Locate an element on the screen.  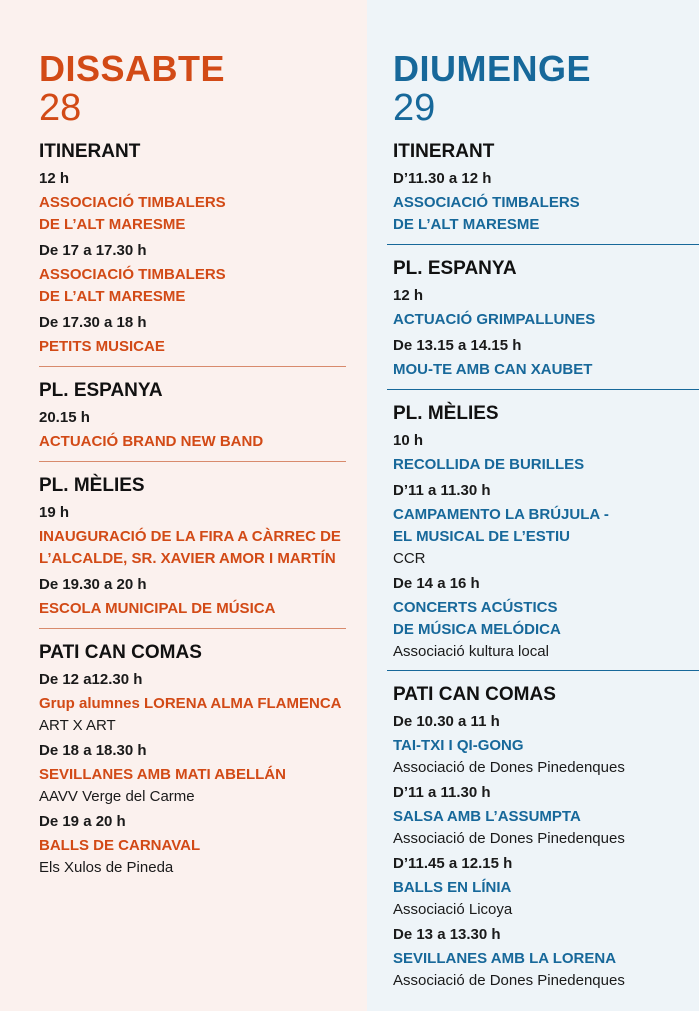
event-title-line: SALSA AMB L’ASSUMPTA is located at coordinates (487, 816).